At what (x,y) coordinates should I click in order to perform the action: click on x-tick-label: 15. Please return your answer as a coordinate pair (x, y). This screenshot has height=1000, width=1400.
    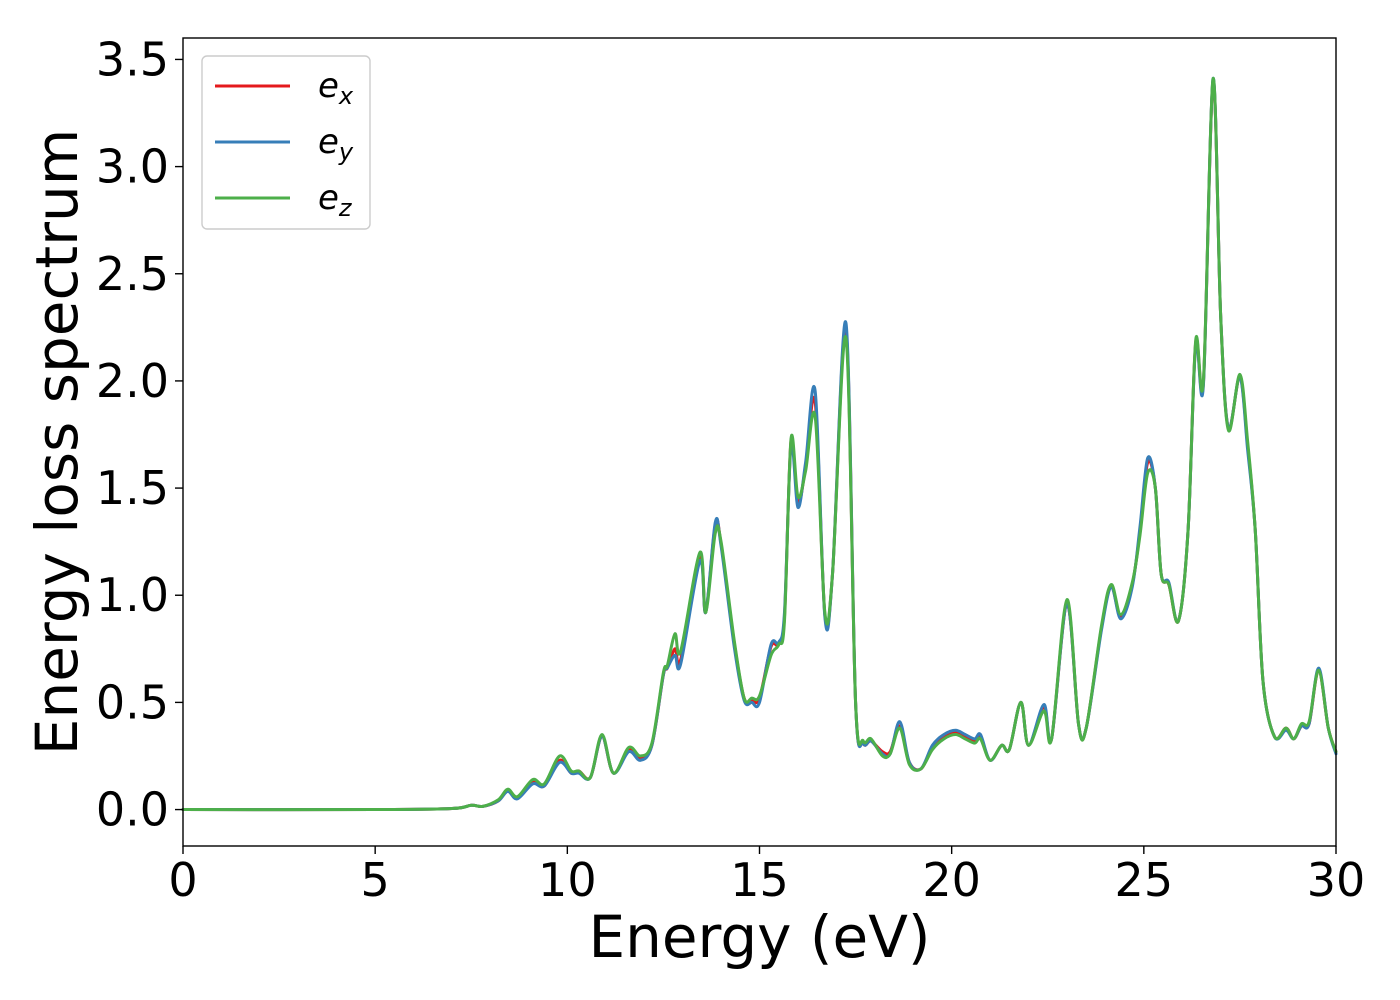
    Looking at the image, I should click on (759, 880).